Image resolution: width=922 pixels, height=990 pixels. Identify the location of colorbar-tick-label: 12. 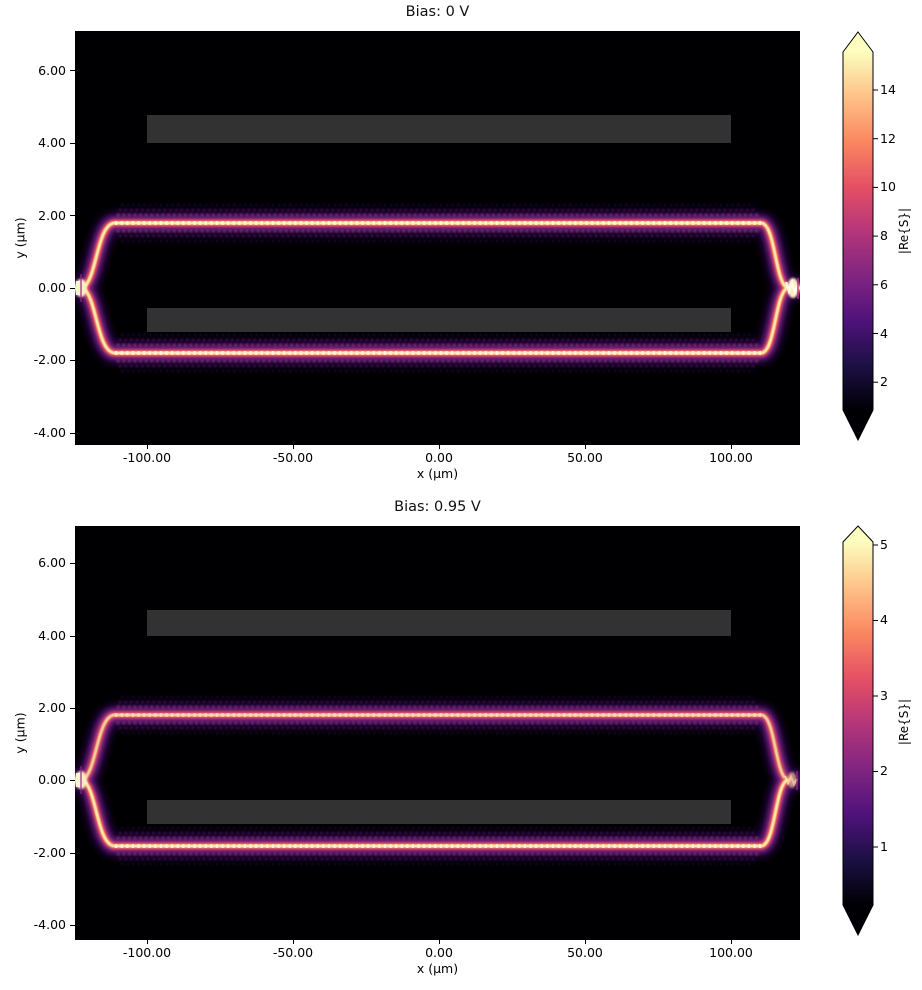
(888, 138).